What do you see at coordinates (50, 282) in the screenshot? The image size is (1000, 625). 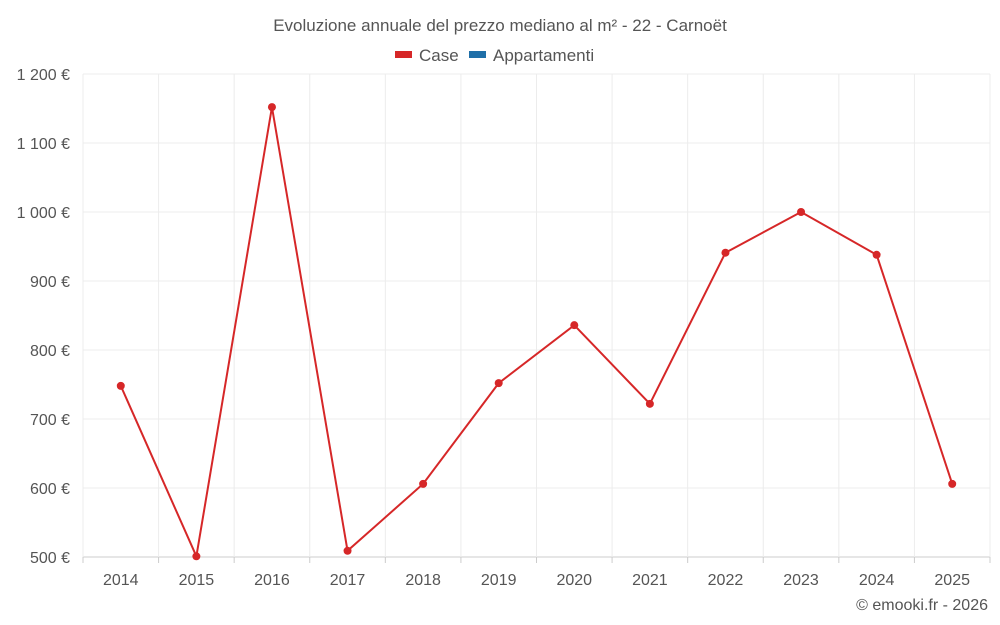 I see `y-tick-label: 900 €` at bounding box center [50, 282].